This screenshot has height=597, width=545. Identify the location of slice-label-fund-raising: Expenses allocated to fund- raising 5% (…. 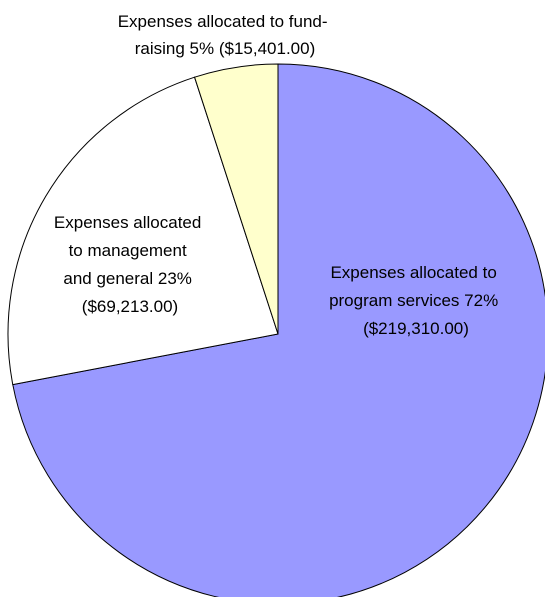
(225, 35).